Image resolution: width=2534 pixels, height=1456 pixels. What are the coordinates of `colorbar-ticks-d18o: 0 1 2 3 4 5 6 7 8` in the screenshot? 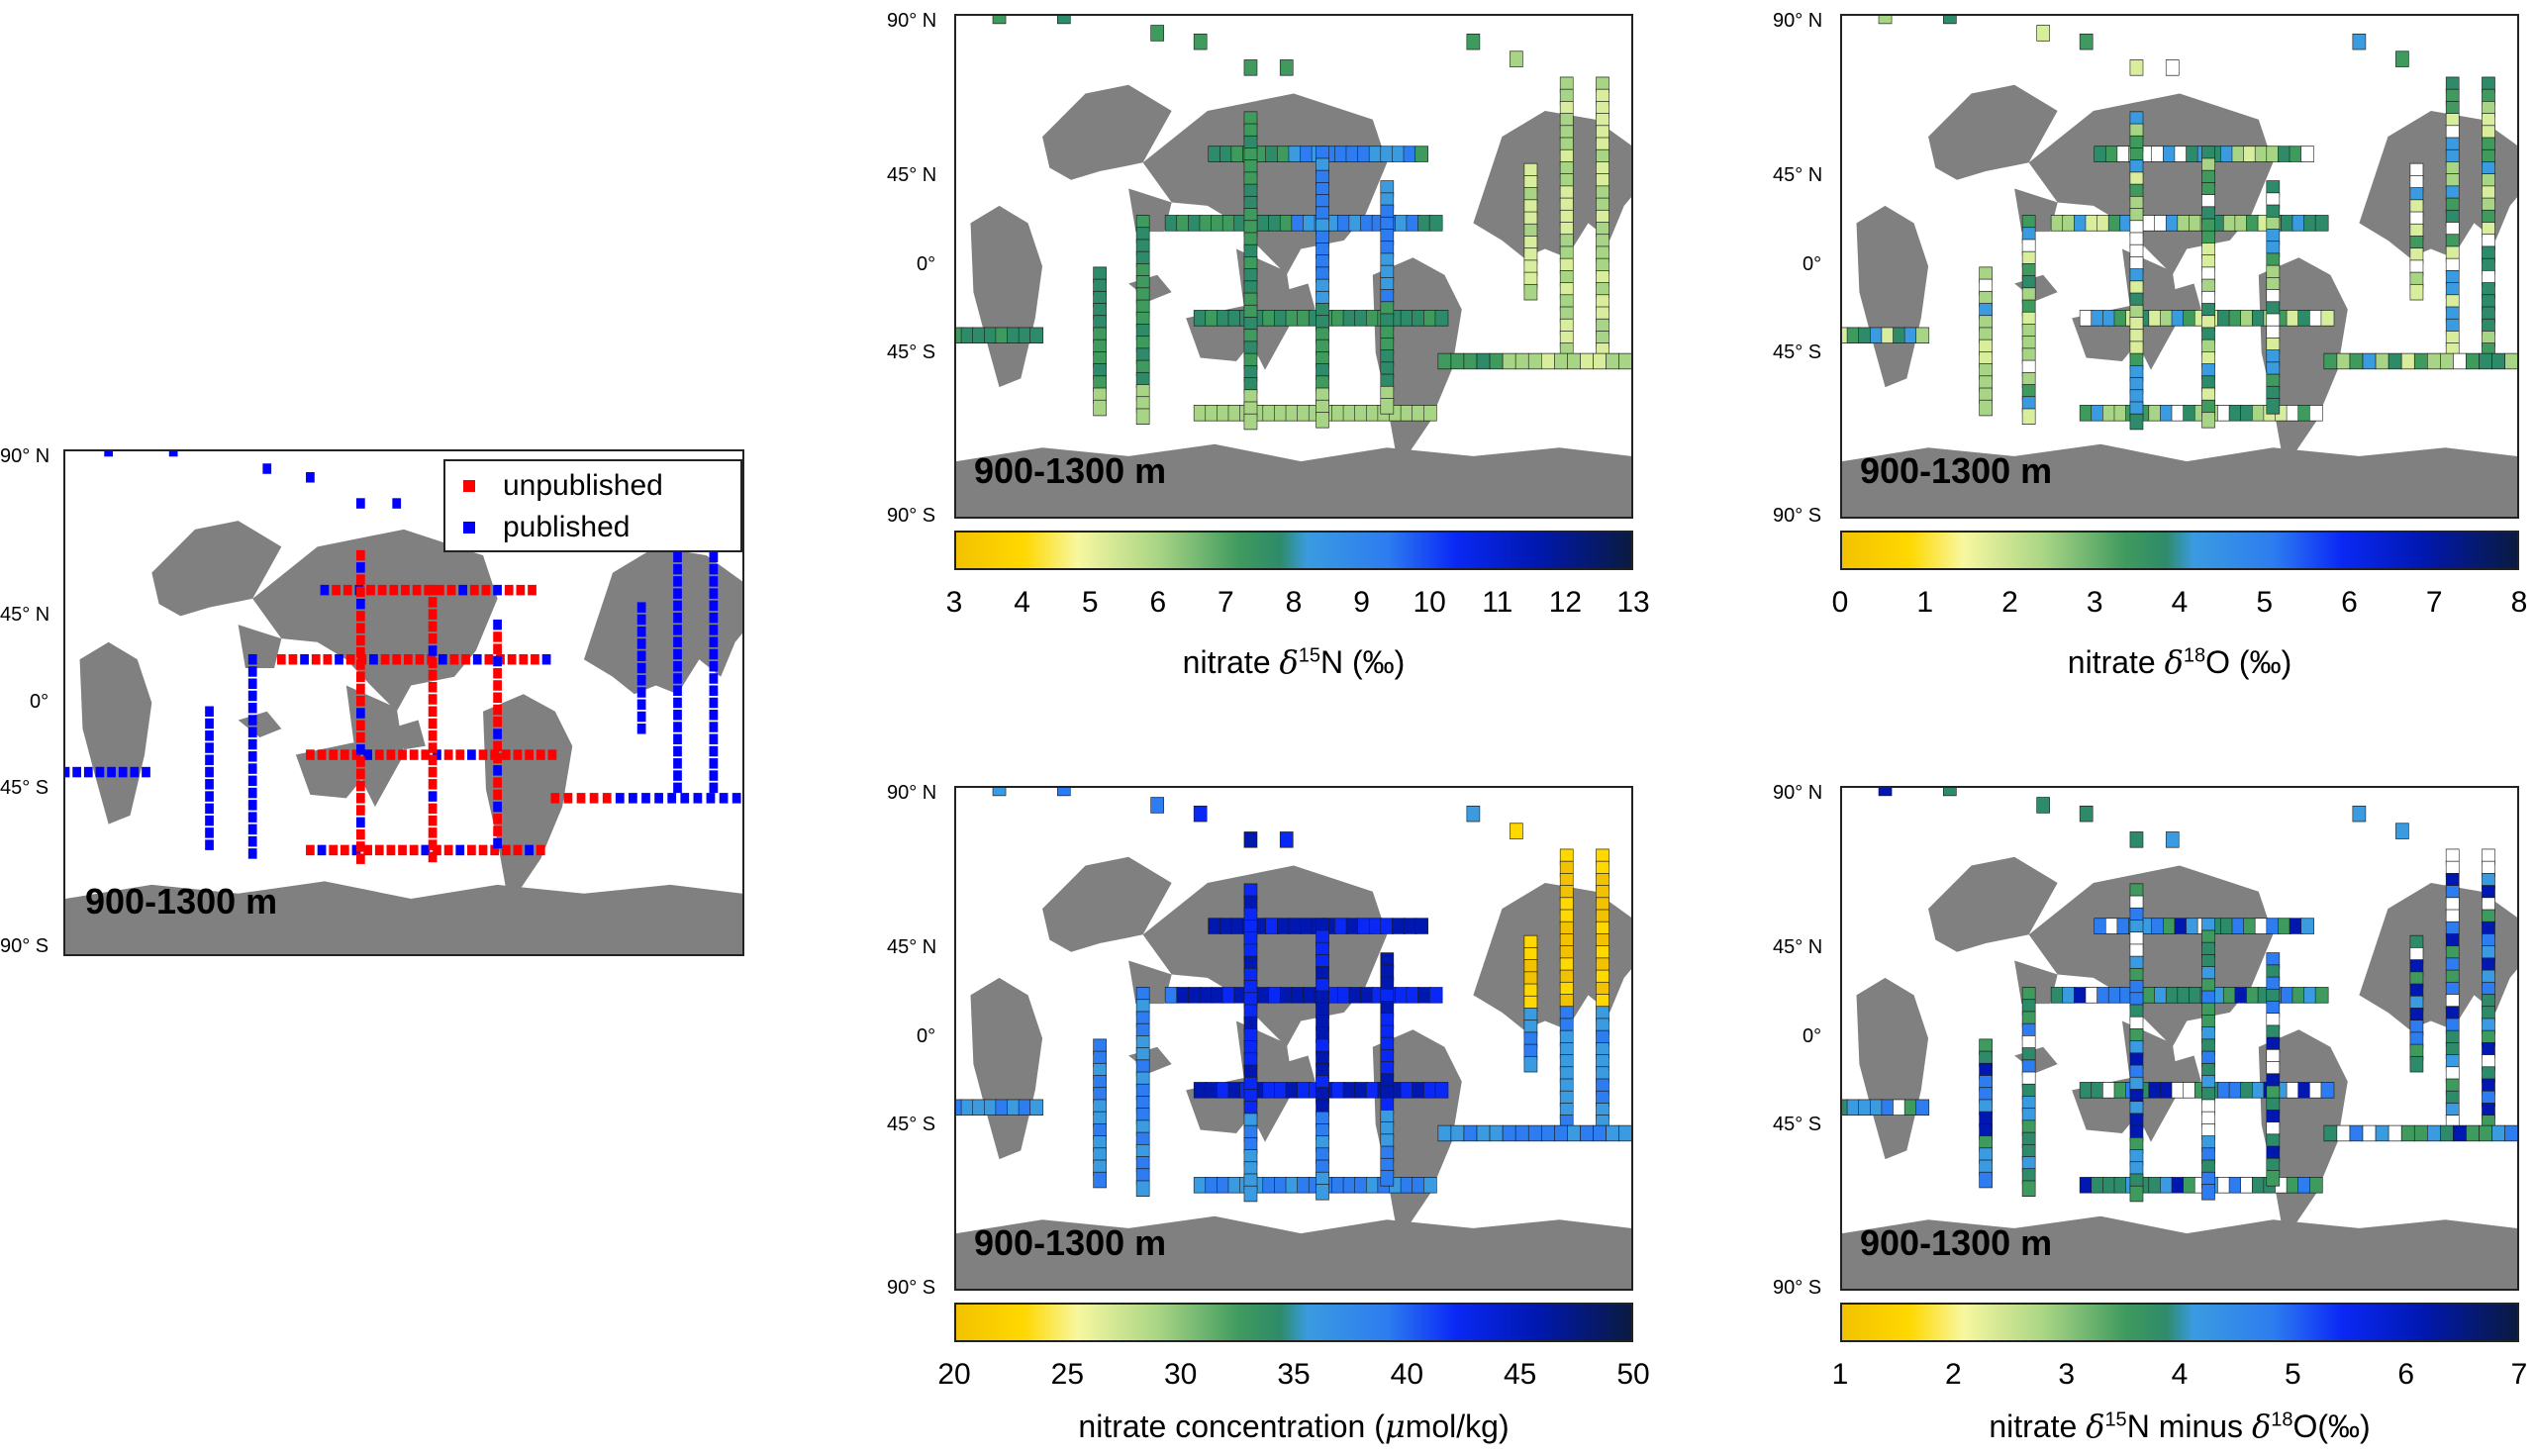 It's located at (2180, 606).